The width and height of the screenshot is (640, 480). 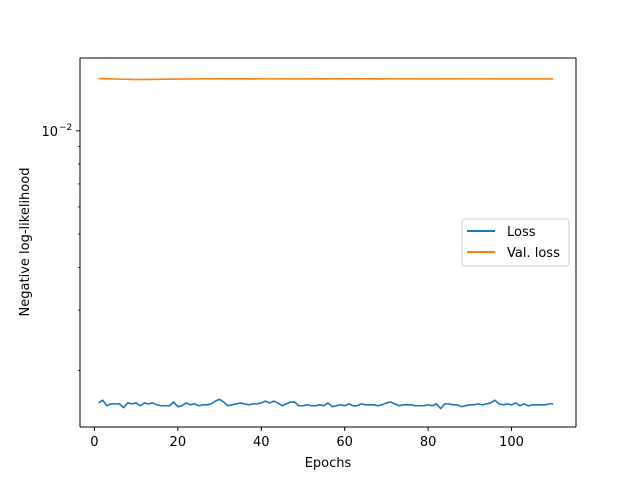 I want to click on x-tick-label: 0, so click(x=94, y=442).